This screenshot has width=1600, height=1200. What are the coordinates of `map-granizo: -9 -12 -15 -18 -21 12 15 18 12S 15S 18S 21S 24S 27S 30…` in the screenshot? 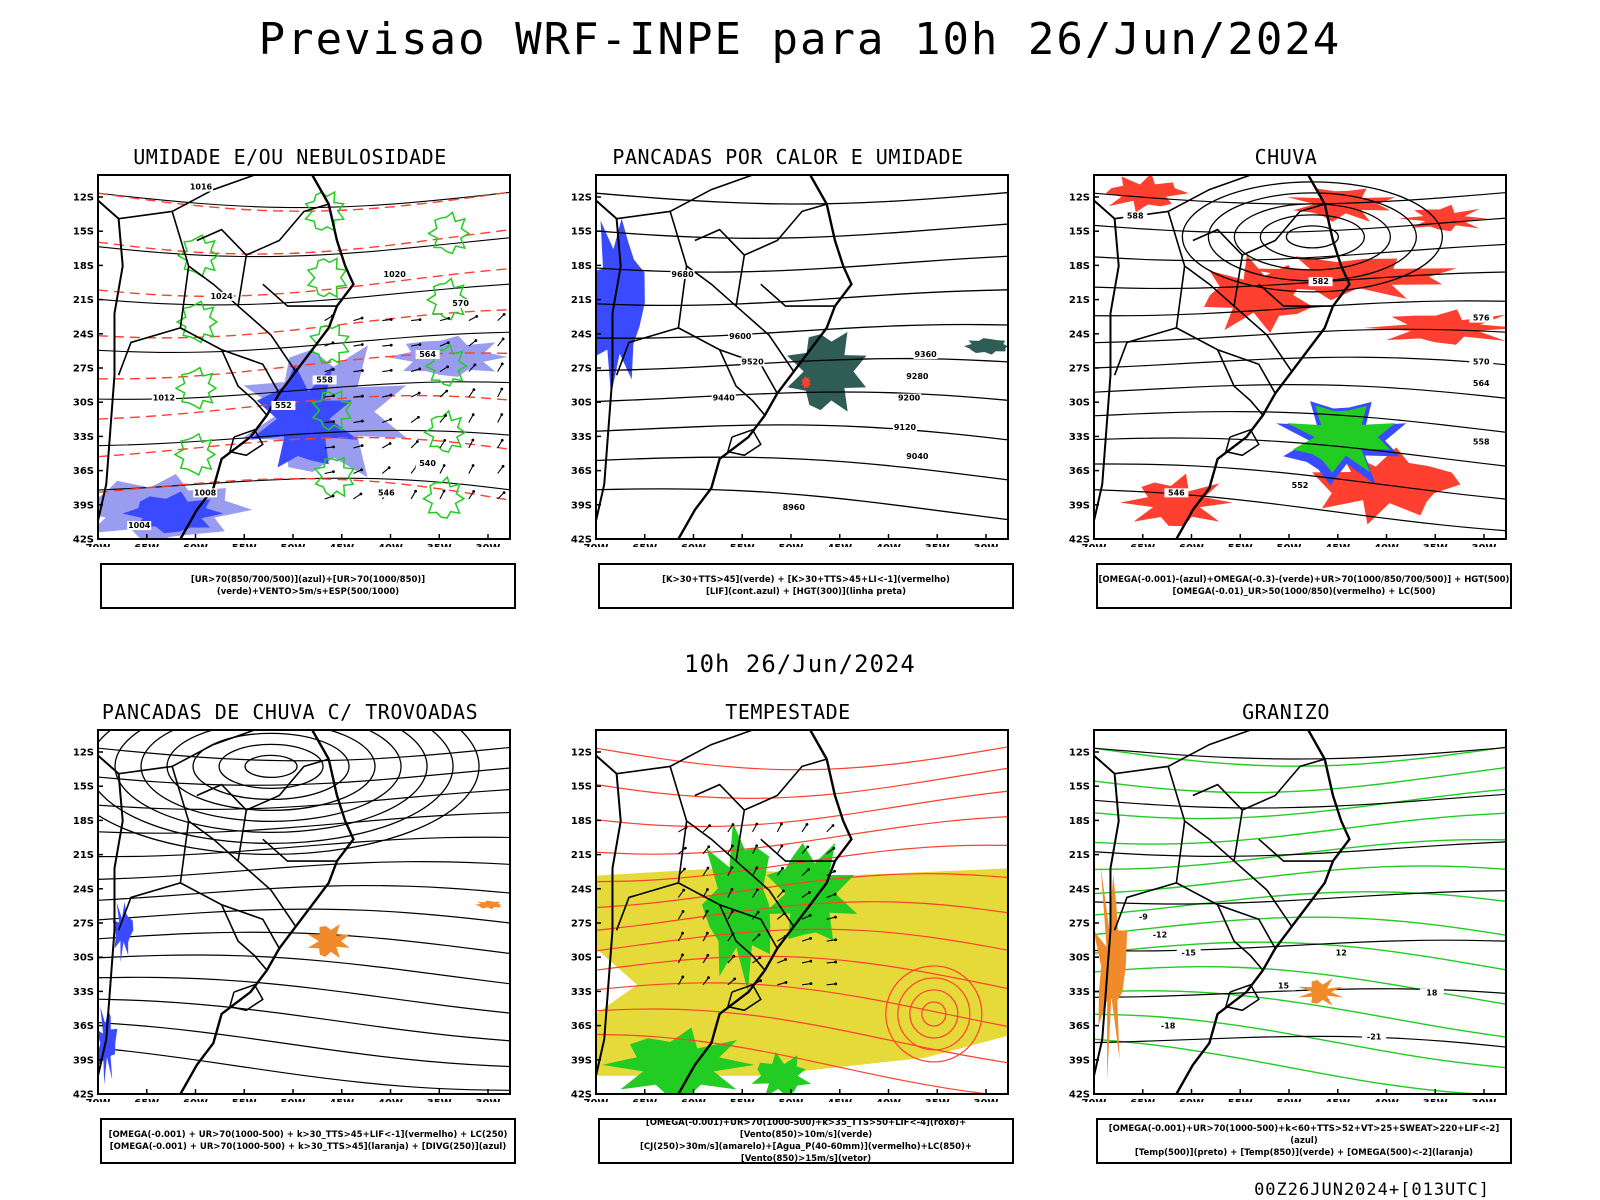 It's located at (1286, 912).